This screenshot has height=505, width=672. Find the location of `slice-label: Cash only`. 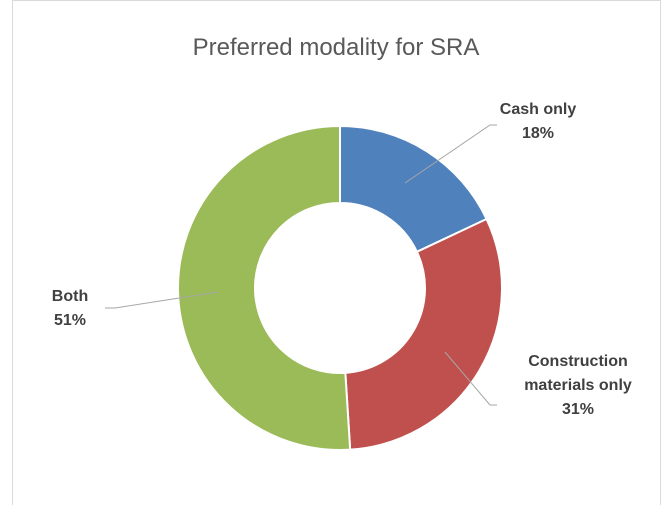

slice-label: Cash only is located at coordinates (538, 109).